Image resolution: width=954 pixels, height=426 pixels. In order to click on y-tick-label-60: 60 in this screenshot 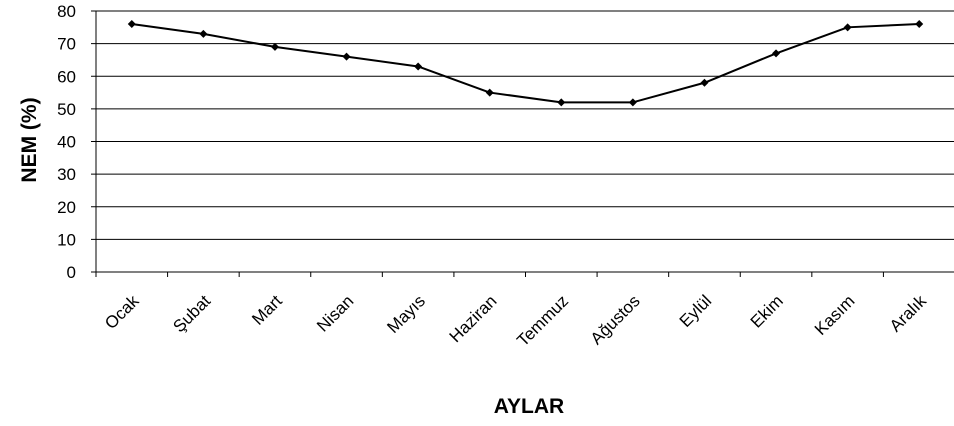, I will do `click(66, 76)`.